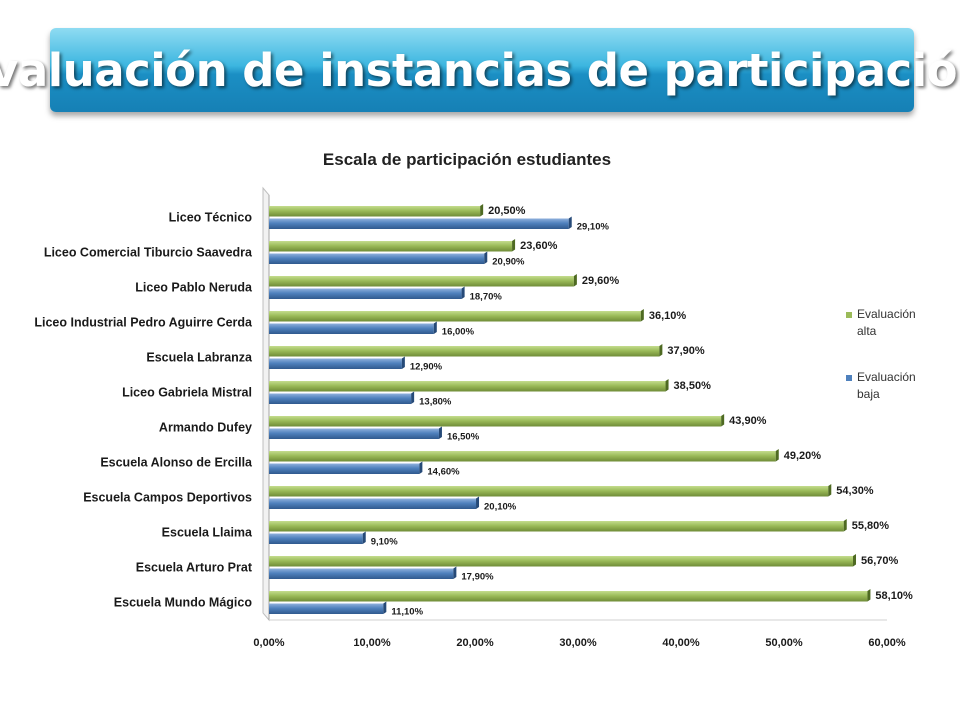 This screenshot has width=960, height=720. Describe the element at coordinates (426, 367) in the screenshot. I see `data-label-baja: 12,90%` at that location.